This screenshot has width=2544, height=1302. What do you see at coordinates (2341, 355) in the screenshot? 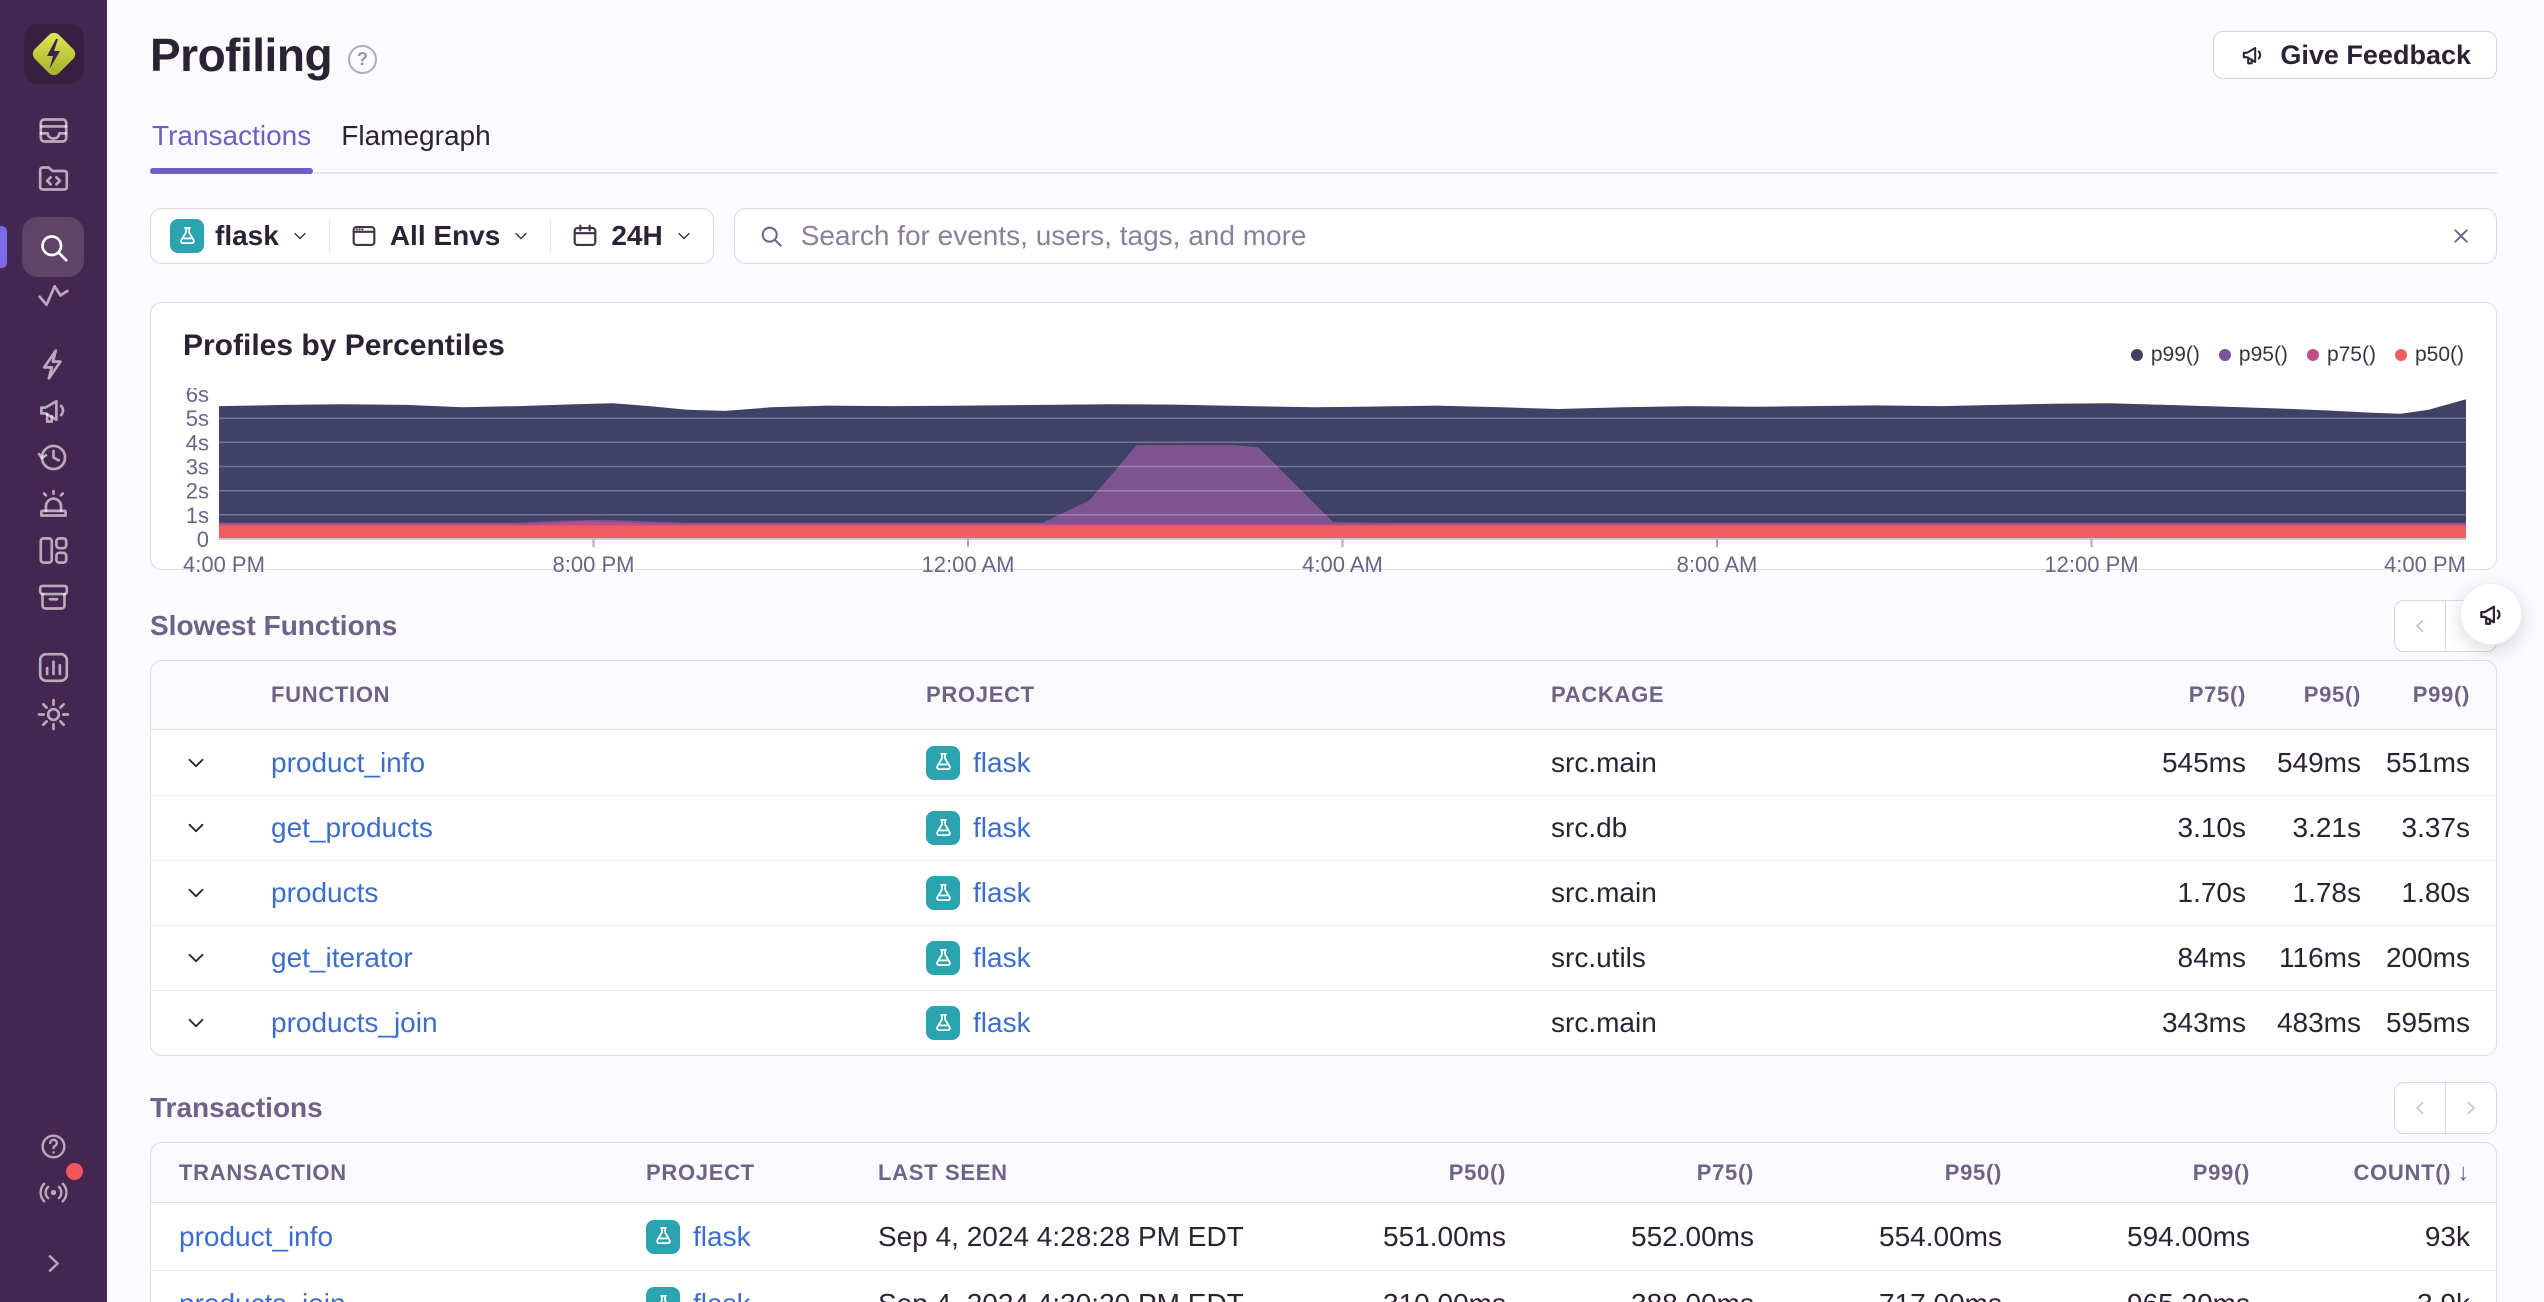
I see `legend-item: p75()` at bounding box center [2341, 355].